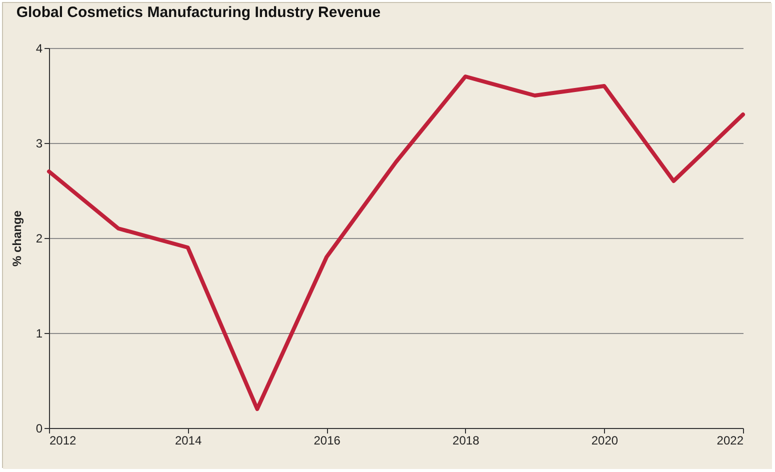 The height and width of the screenshot is (472, 775). Describe the element at coordinates (730, 441) in the screenshot. I see `x-tick-label: 2022` at that location.